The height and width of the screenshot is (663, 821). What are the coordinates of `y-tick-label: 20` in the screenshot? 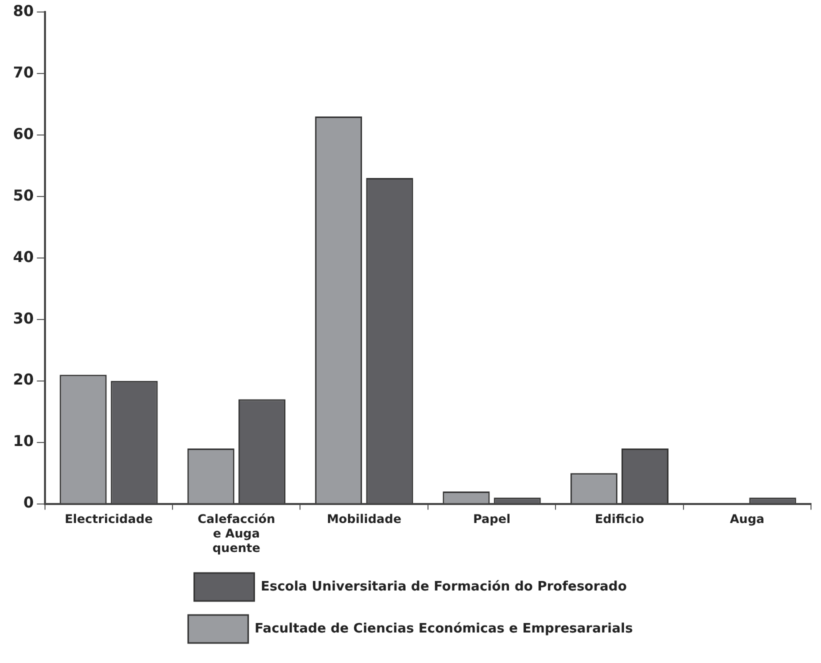 It's located at (23, 379).